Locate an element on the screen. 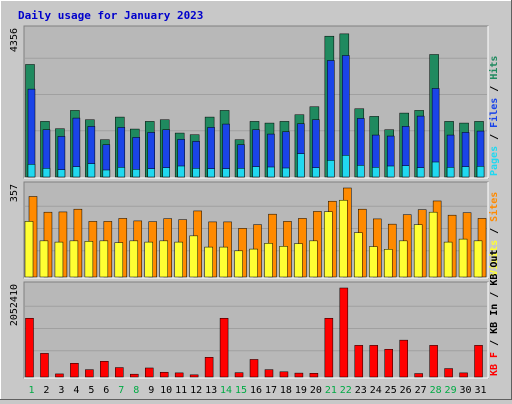 Image resolution: width=512 pixels, height=404 pixels. legend-item-sites: Sites is located at coordinates (494, 207).